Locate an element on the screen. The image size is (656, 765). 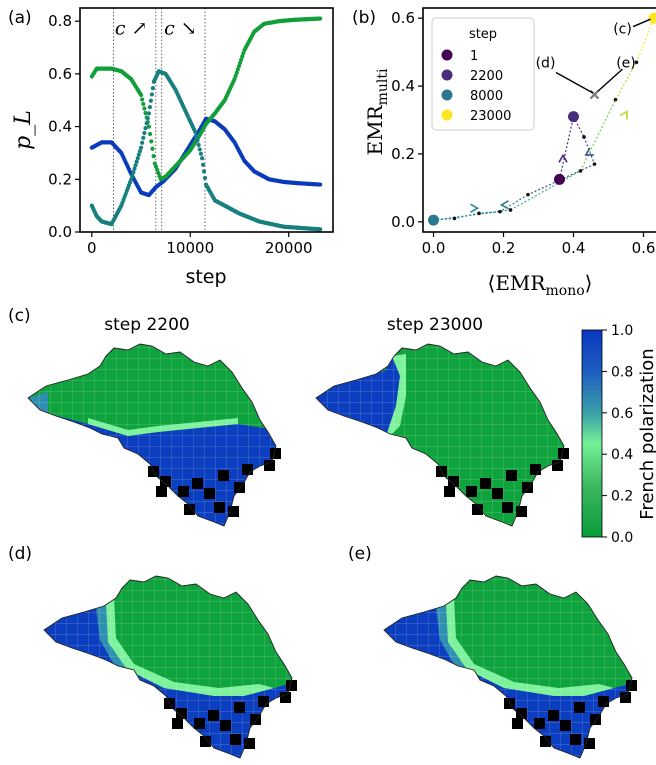
callouts: (c)(d)(e) is located at coordinates (593, 56).